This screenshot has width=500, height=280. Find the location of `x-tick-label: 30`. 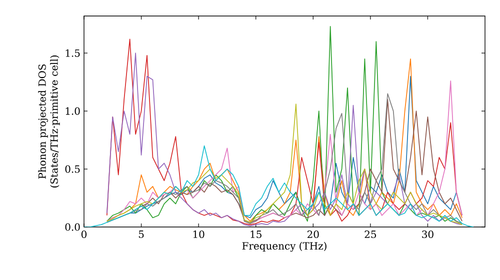

x-tick-label: 30 is located at coordinates (428, 234).